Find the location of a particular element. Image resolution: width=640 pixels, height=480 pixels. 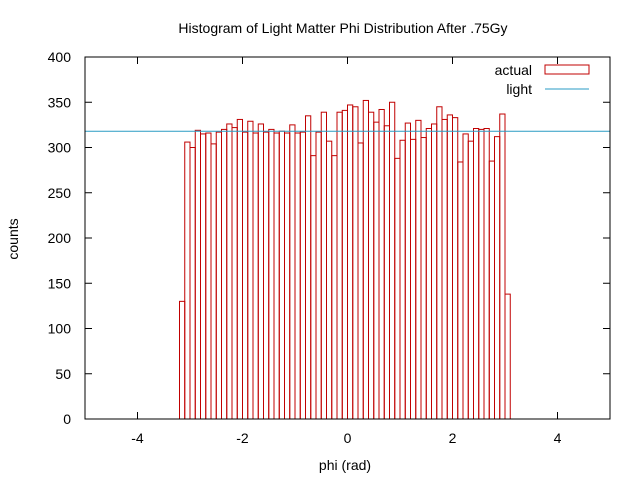

legend-swatch-actual is located at coordinates (567, 69).